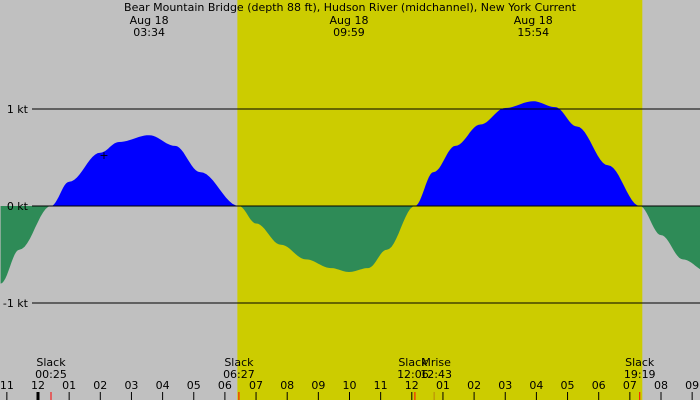  What do you see at coordinates (149, 32) in the screenshot?
I see `peak-time-0: 03:34` at bounding box center [149, 32].